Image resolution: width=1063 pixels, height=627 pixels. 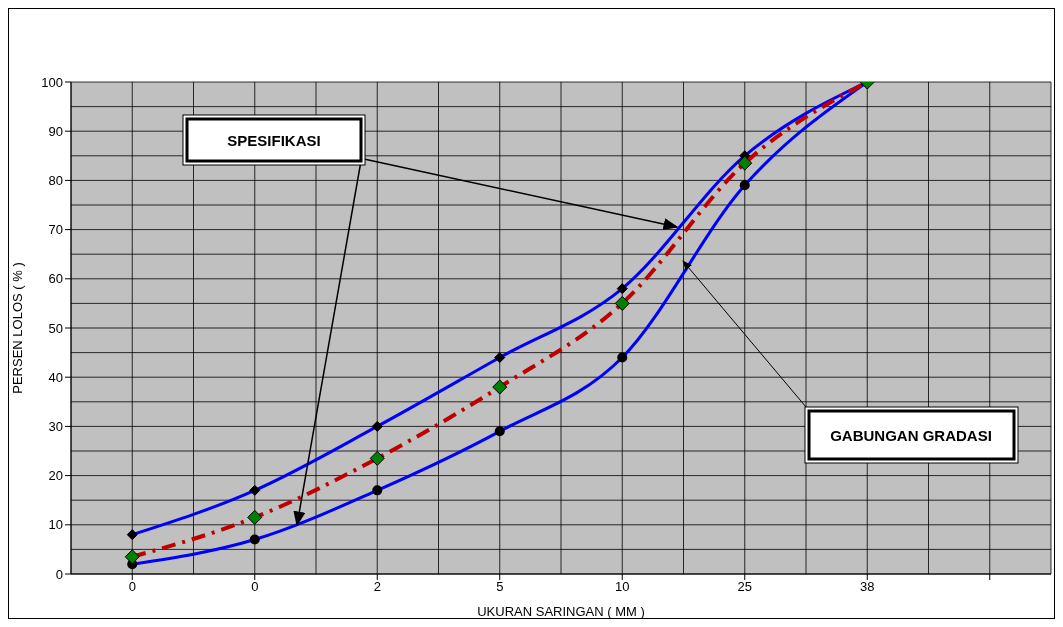 I want to click on y-tick-label: 90, so click(x=55, y=131).